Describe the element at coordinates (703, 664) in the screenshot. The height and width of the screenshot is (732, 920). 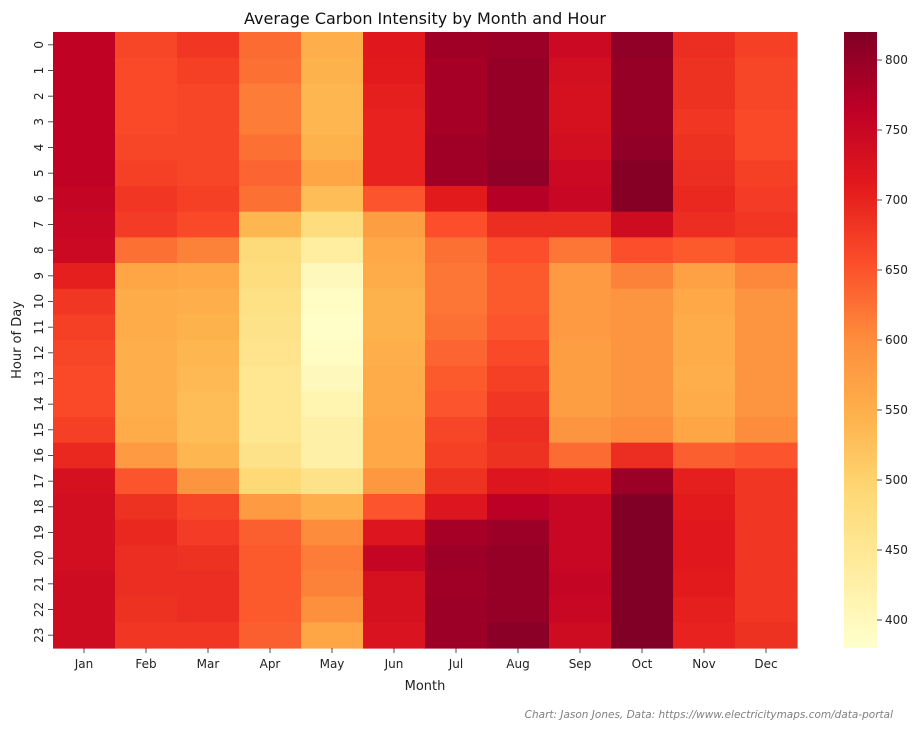
I see `x-tick-label: Nov` at that location.